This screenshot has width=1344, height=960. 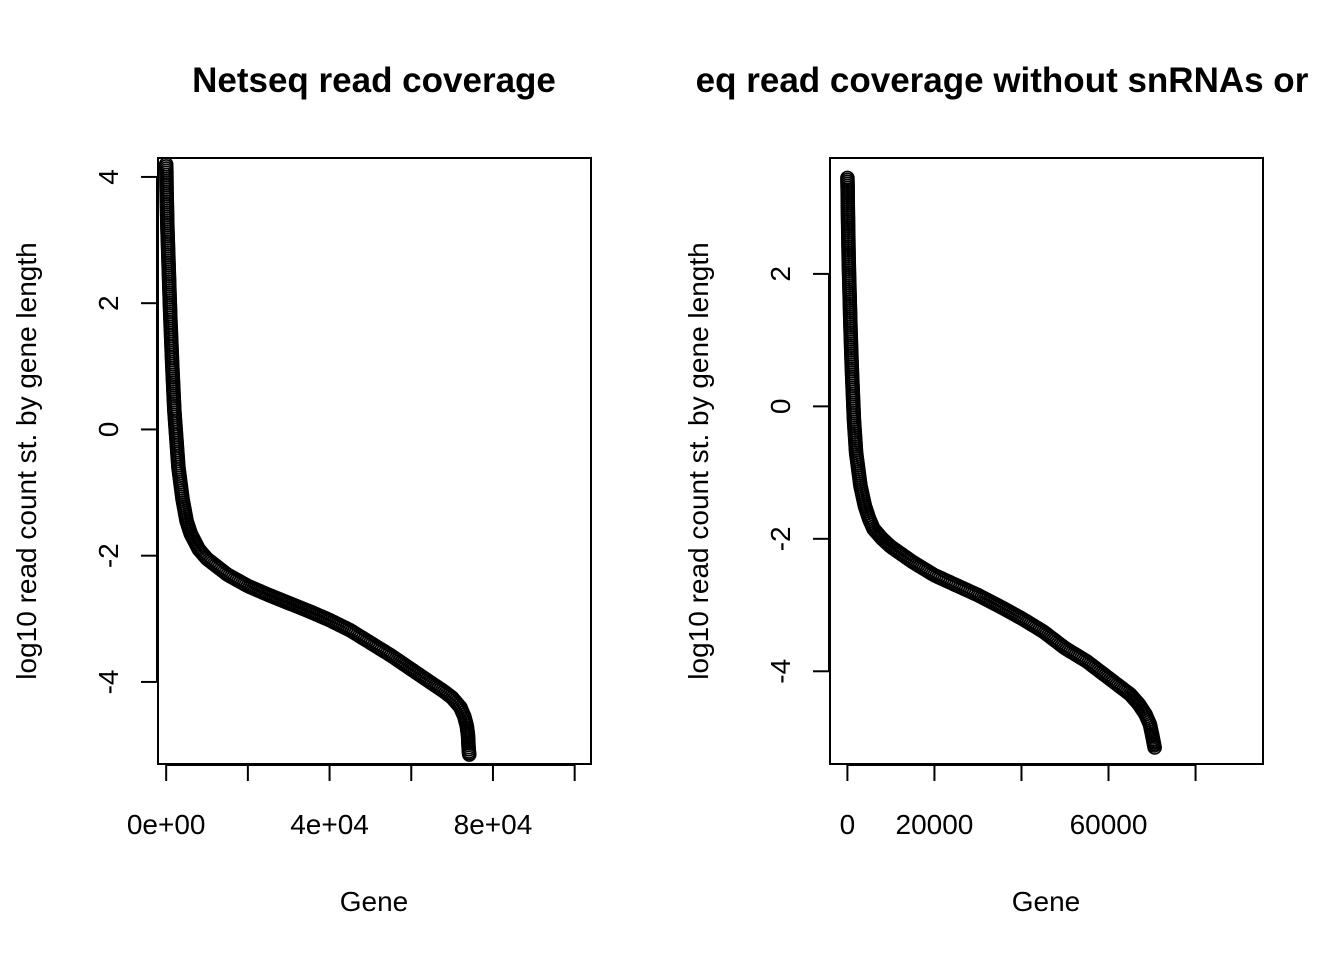 I want to click on panel-2-title: eq read coverage without snRNAs or, so click(x=1002, y=80).